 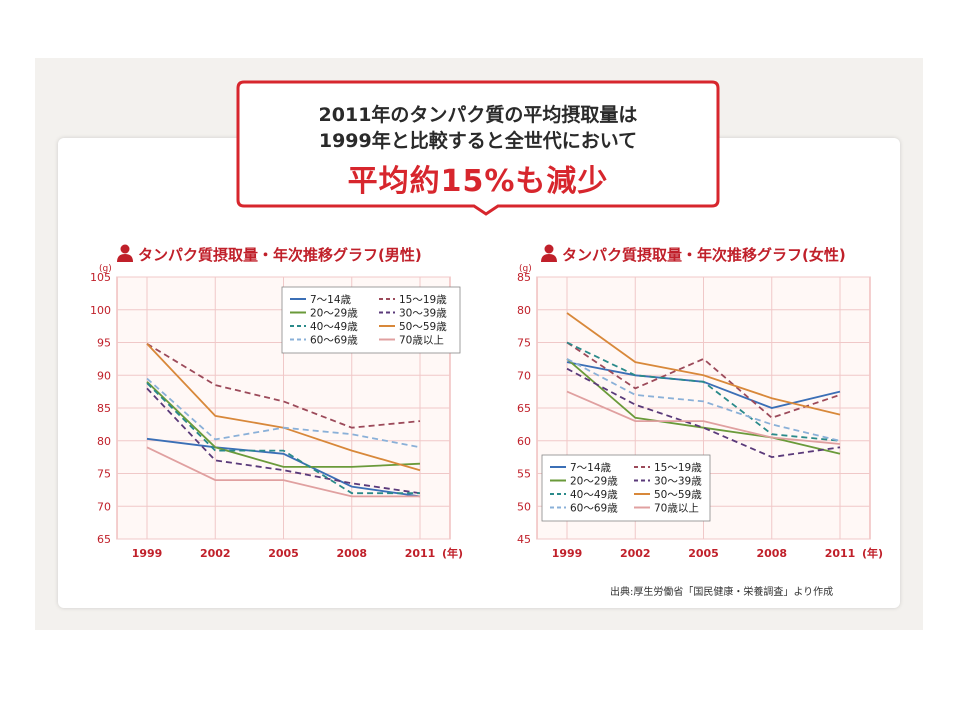 What do you see at coordinates (100, 277) in the screenshot?
I see `y-tick-label: 105` at bounding box center [100, 277].